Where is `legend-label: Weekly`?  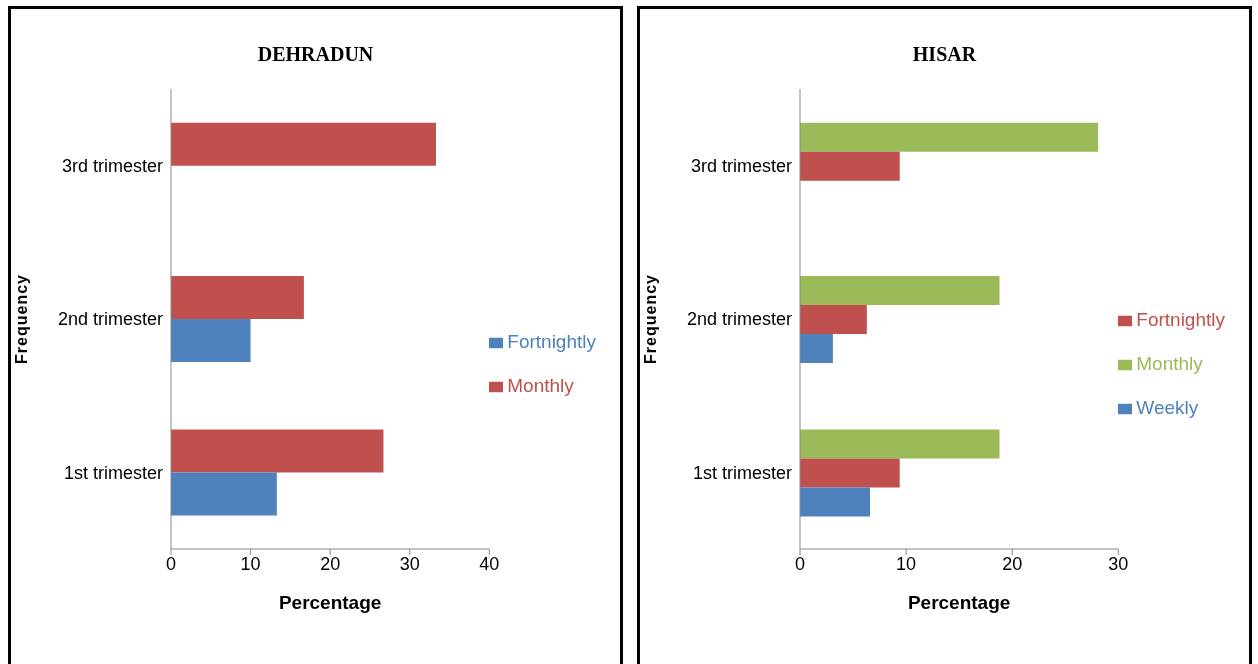 legend-label: Weekly is located at coordinates (1167, 407).